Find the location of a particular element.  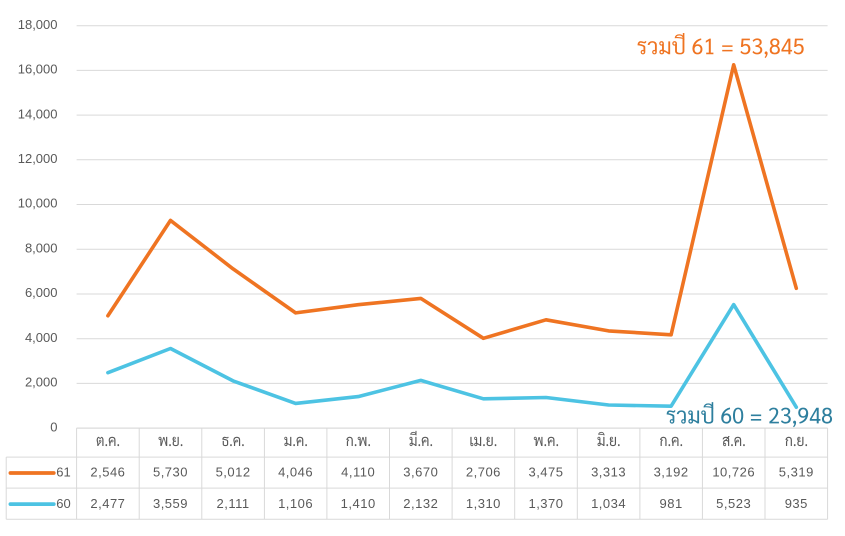

svg-text: 2,132 is located at coordinates (420, 503).